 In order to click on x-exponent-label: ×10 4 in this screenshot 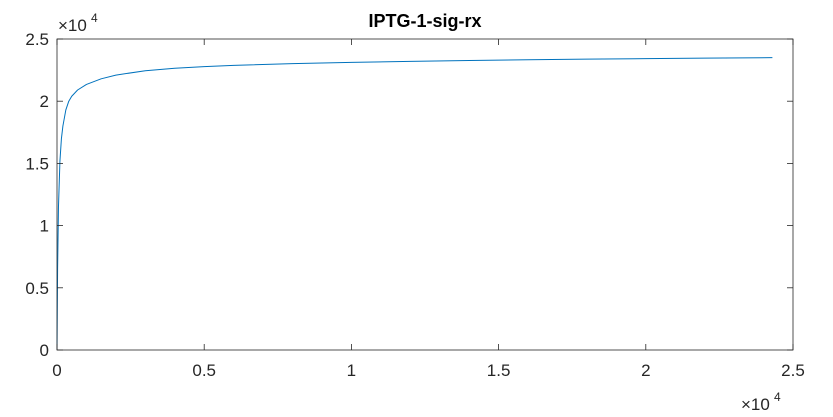, I will do `click(761, 402)`.